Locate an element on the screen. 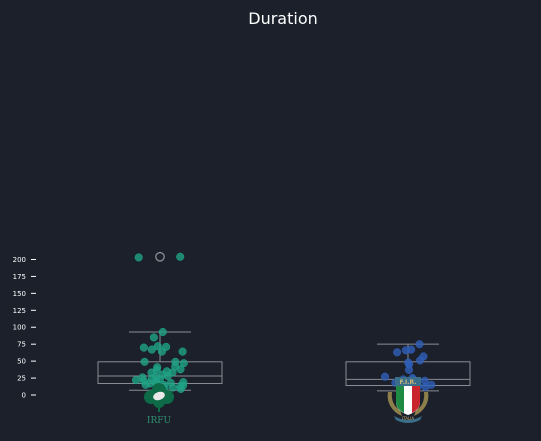  outlier-marker is located at coordinates (160, 256).